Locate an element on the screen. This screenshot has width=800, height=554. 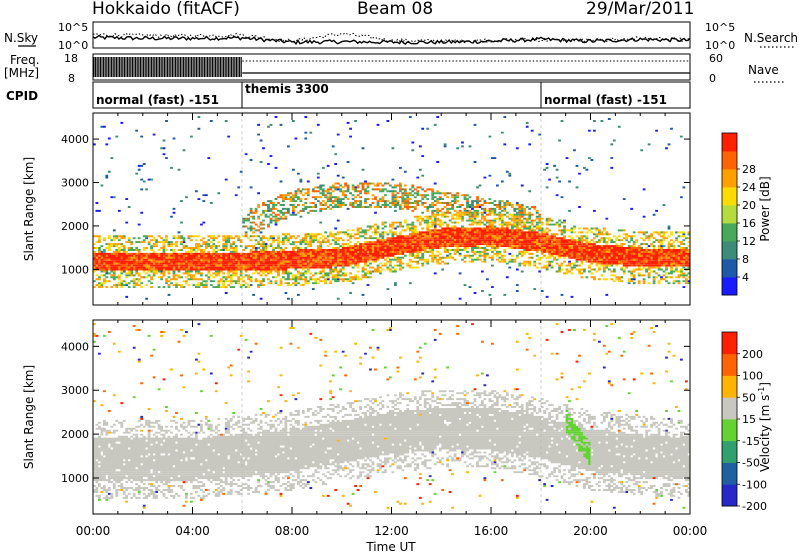
time-tick-4: 16:00 is located at coordinates (491, 531).